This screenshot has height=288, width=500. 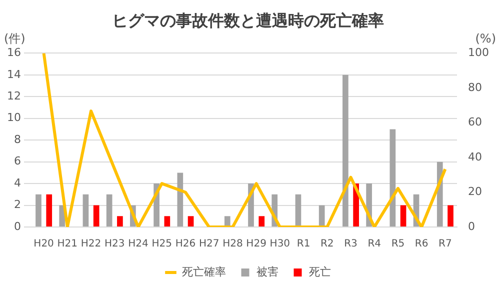 What do you see at coordinates (319, 271) in the screenshot?
I see `legend-label: 死亡` at bounding box center [319, 271].